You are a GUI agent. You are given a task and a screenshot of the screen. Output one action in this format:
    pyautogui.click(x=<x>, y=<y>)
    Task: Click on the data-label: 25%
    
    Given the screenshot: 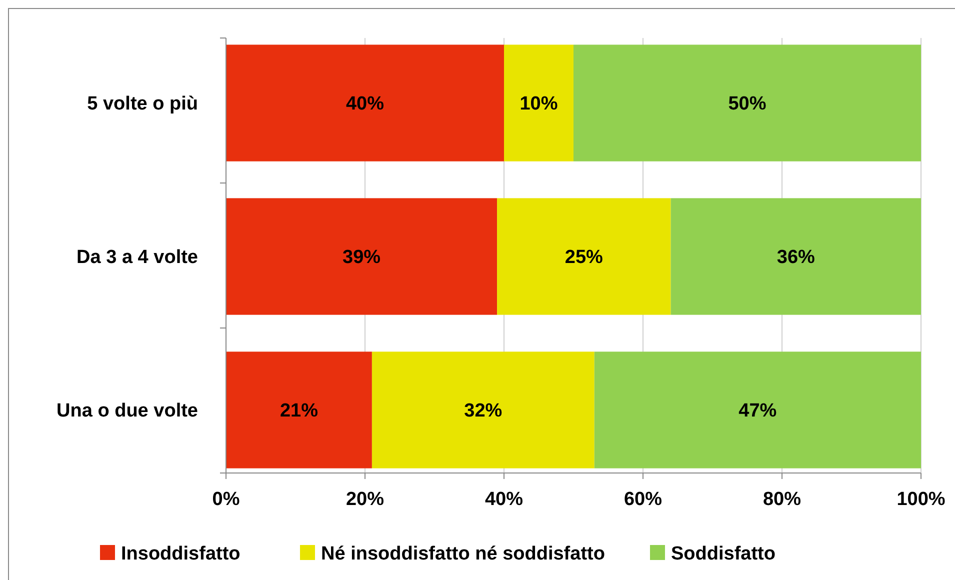 What is the action you would take?
    pyautogui.click(x=584, y=257)
    